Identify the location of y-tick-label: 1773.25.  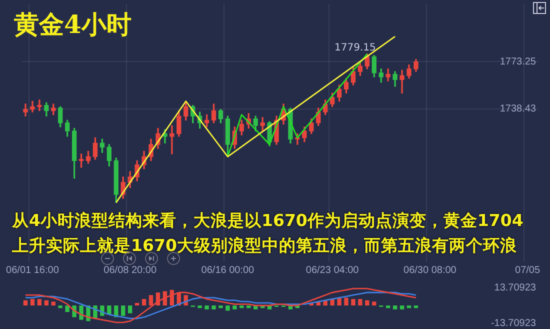
(518, 62).